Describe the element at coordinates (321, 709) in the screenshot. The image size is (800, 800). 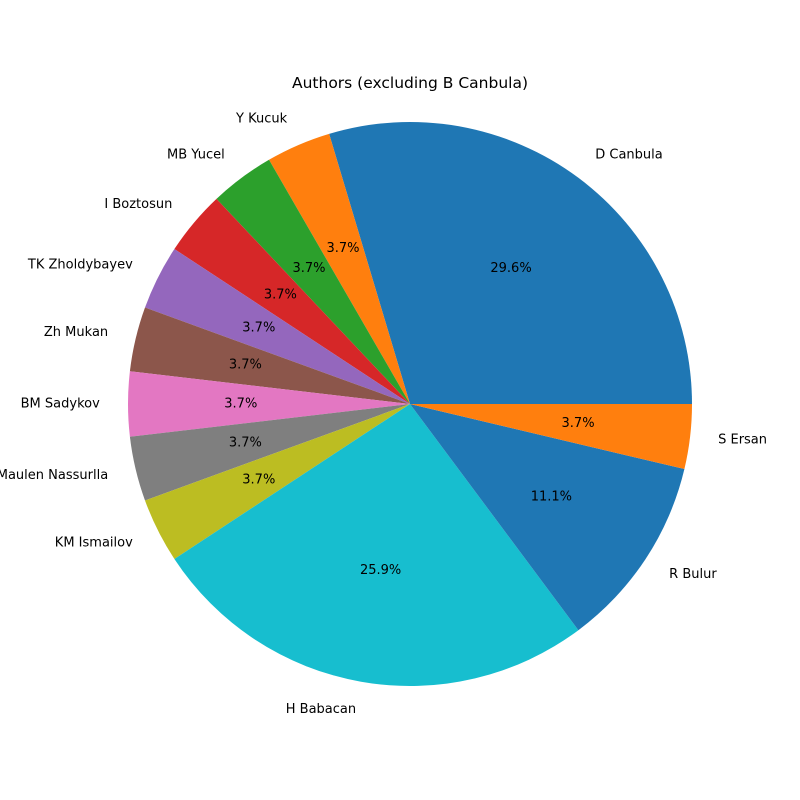
I see `slice-label: H Babacan` at that location.